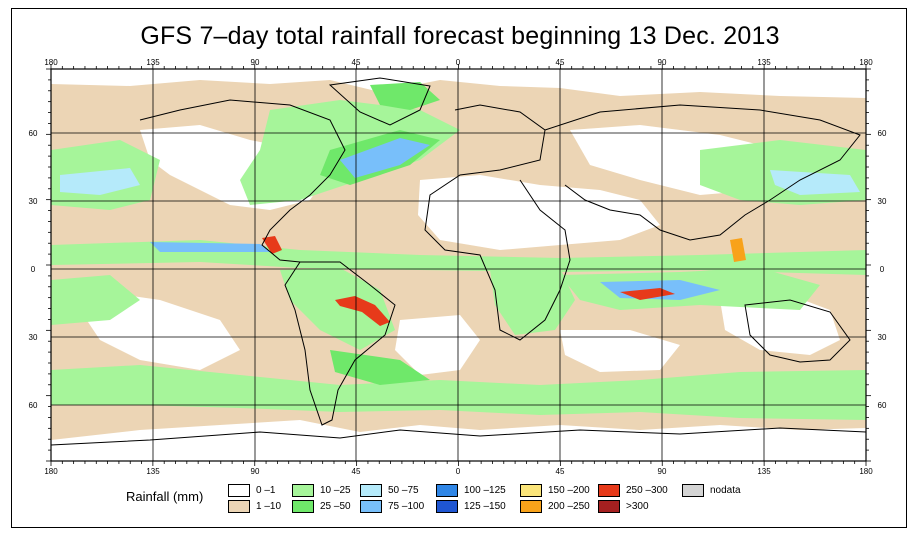  What do you see at coordinates (647, 294) in the screenshot?
I see `extreme-rain-indian-ocean` at bounding box center [647, 294].